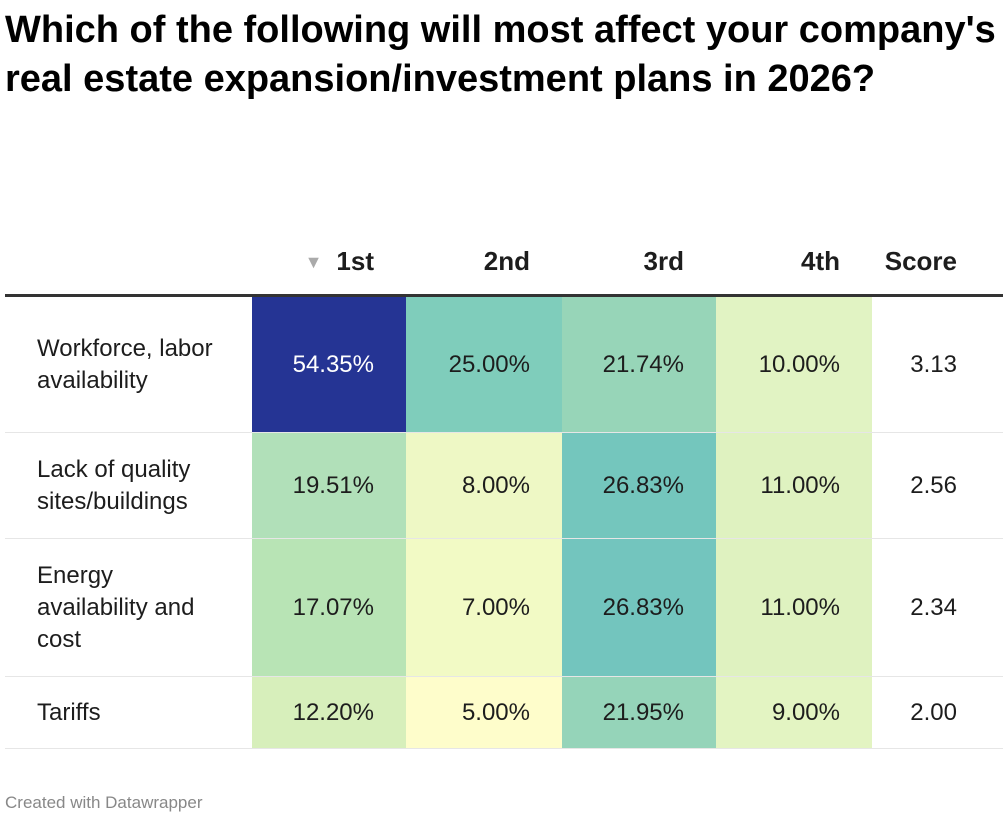 The height and width of the screenshot is (822, 1008). I want to click on row-label: Workforce, labor availability, so click(128, 364).